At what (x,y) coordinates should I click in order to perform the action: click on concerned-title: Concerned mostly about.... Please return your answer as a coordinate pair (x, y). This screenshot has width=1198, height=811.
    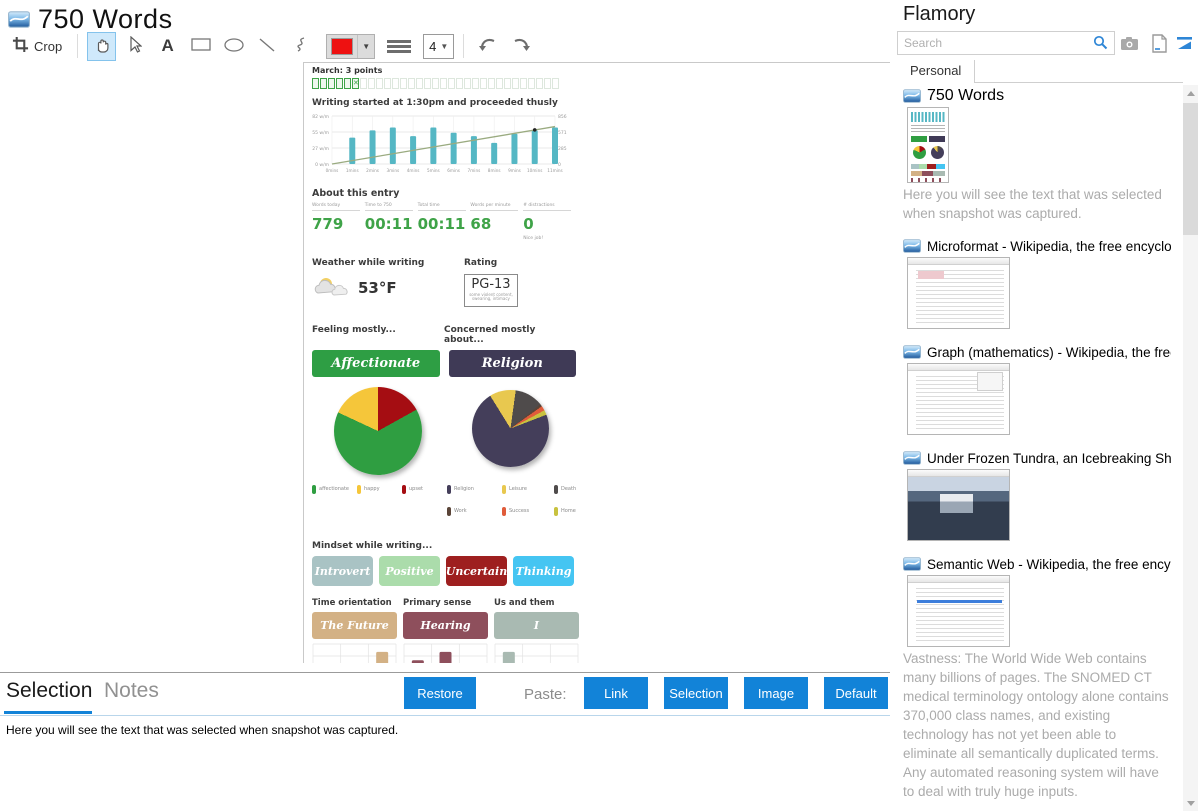
    Looking at the image, I should click on (490, 335).